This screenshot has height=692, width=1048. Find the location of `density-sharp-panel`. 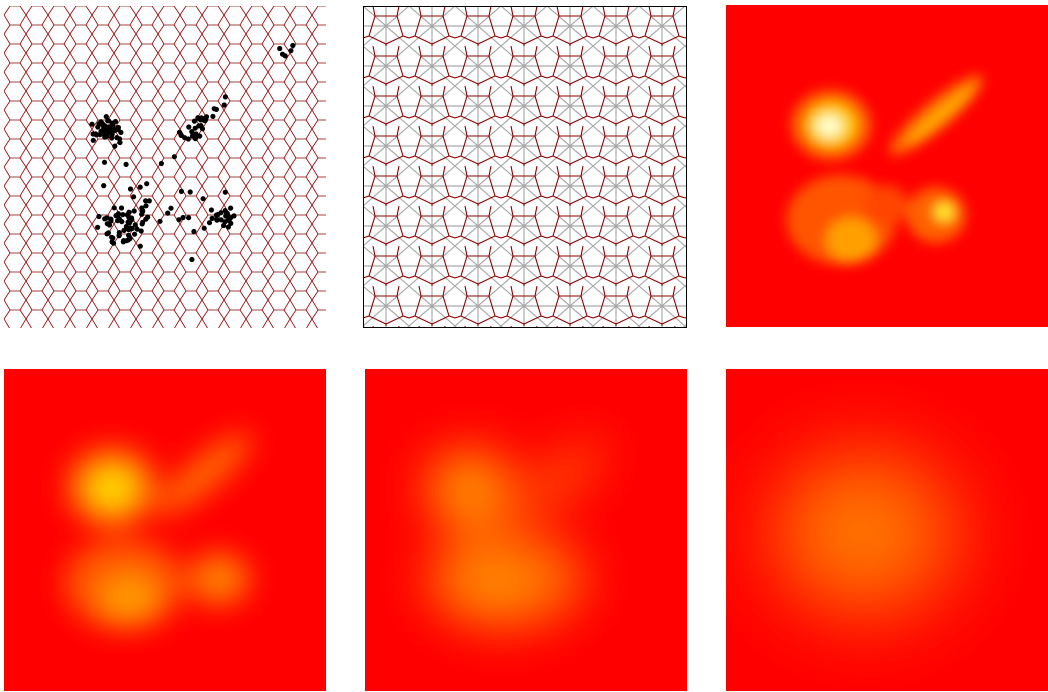

density-sharp-panel is located at coordinates (887, 166).